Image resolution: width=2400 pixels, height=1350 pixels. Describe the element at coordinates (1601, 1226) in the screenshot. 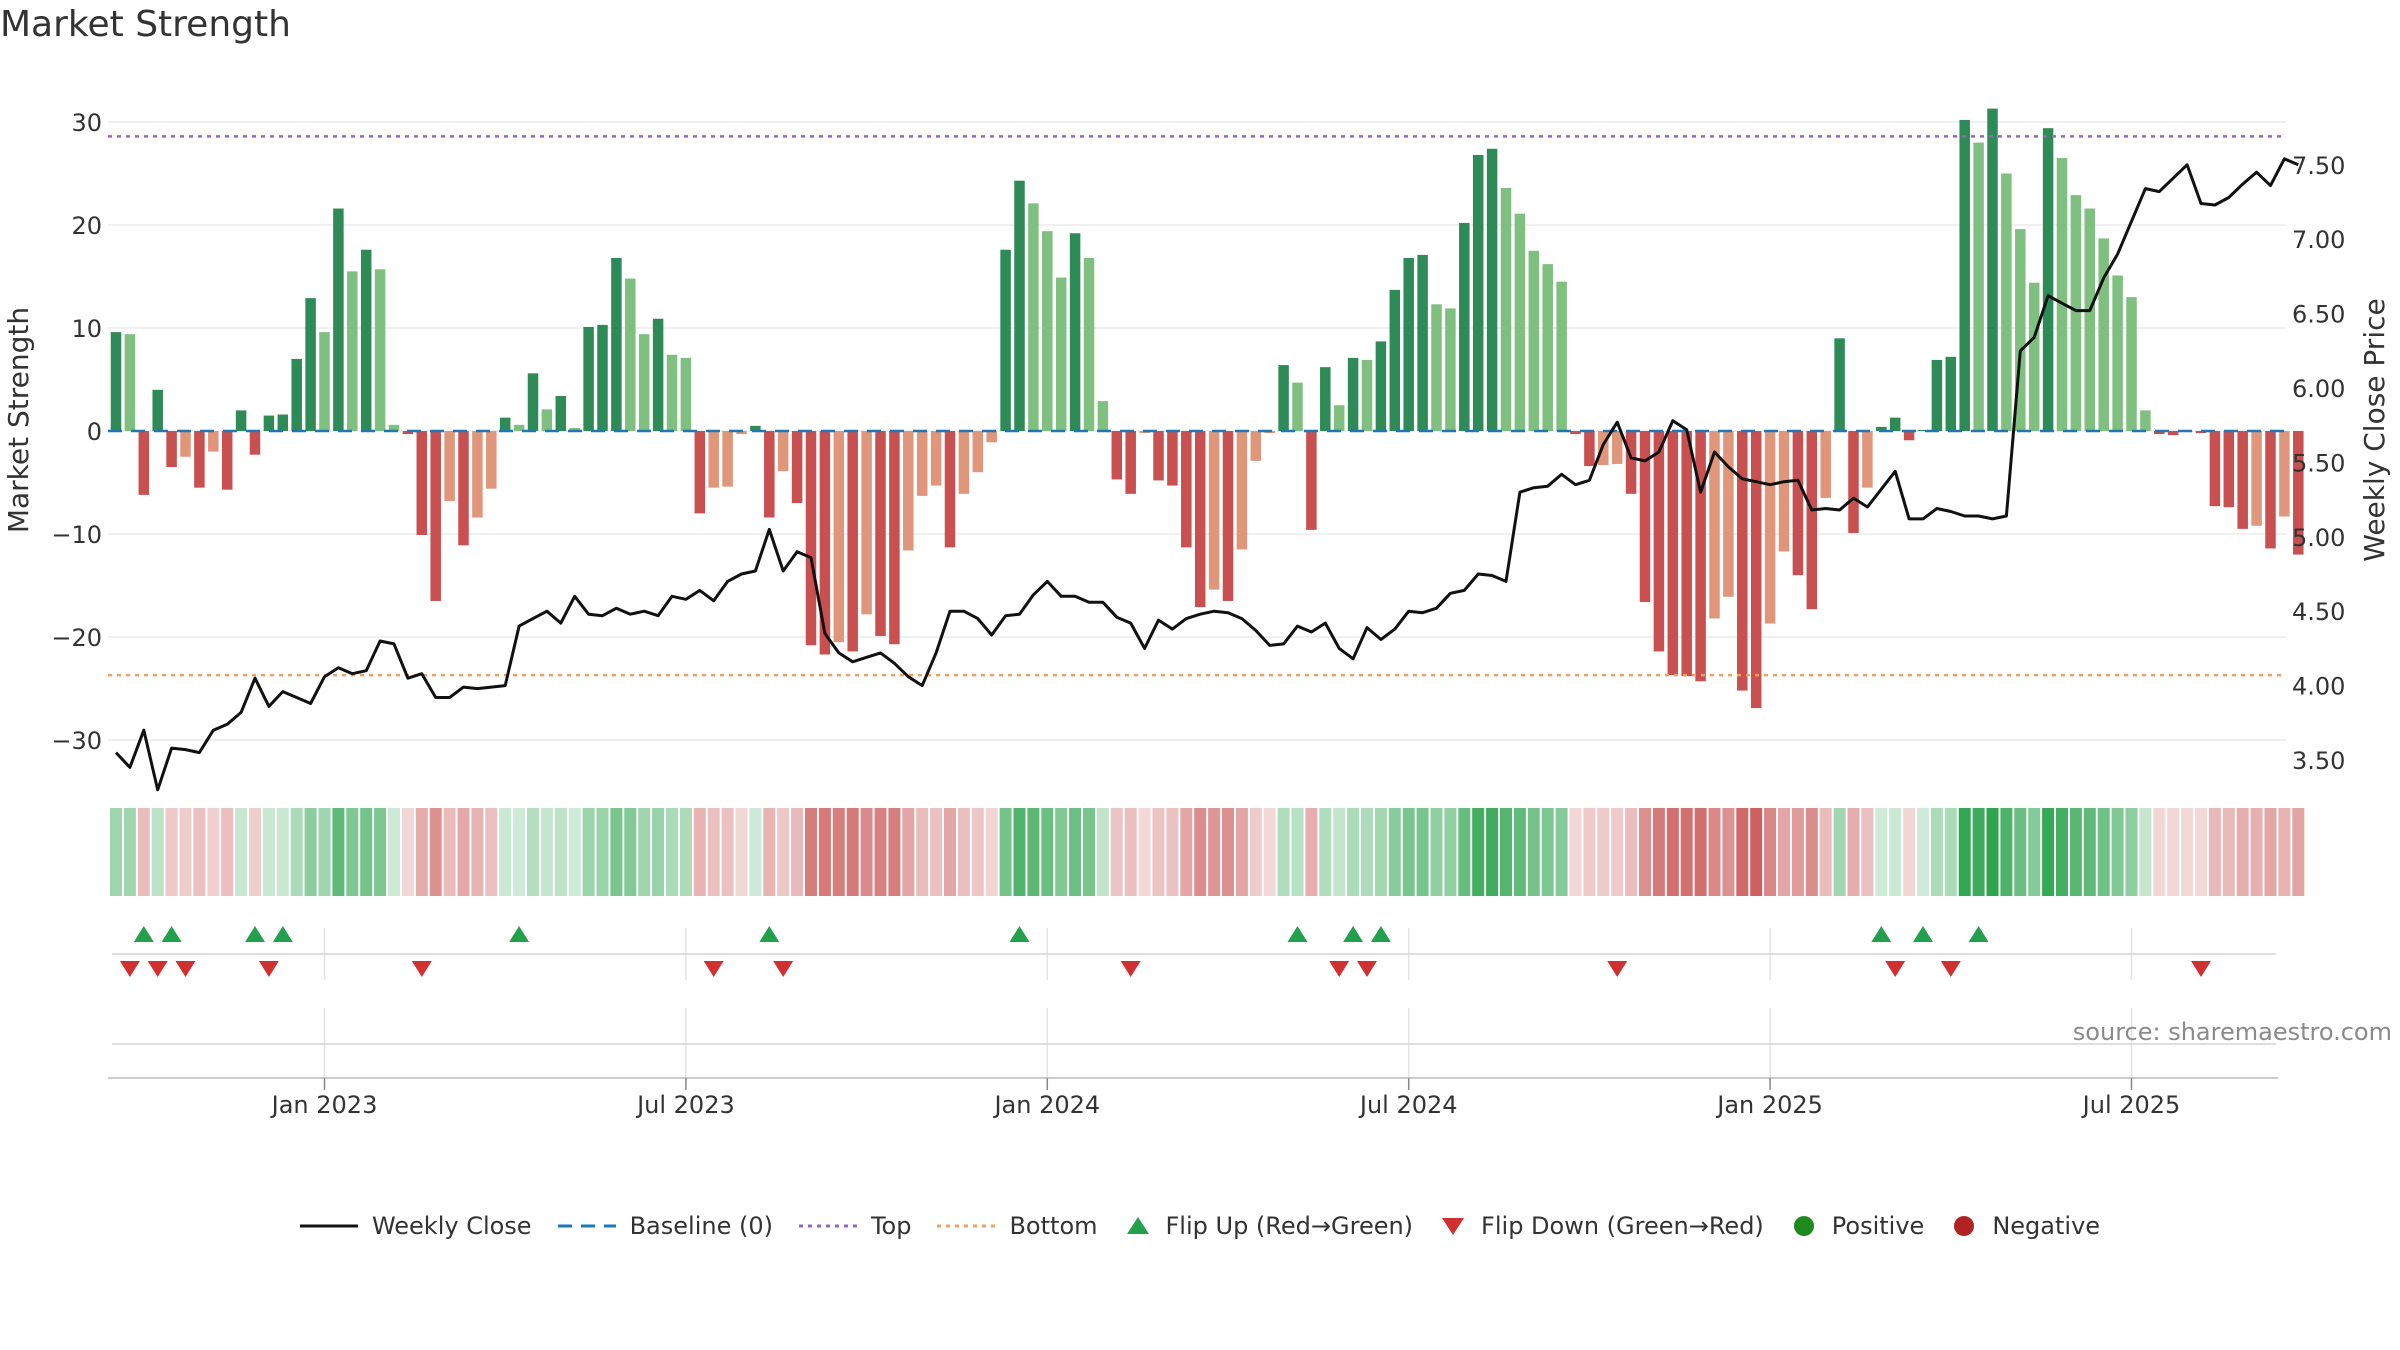

I see `legend-item: Flip Down (Green→Red)` at that location.